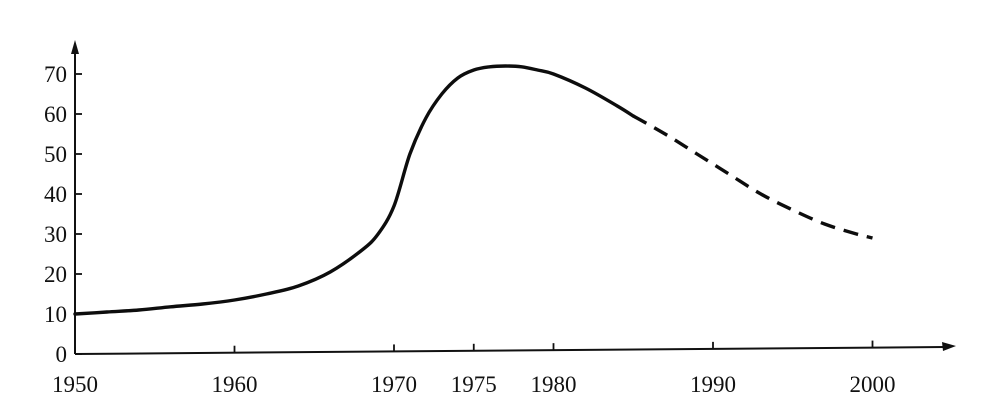 This screenshot has height=409, width=982. Describe the element at coordinates (873, 384) in the screenshot. I see `x-tick-label-2000: 2000` at that location.